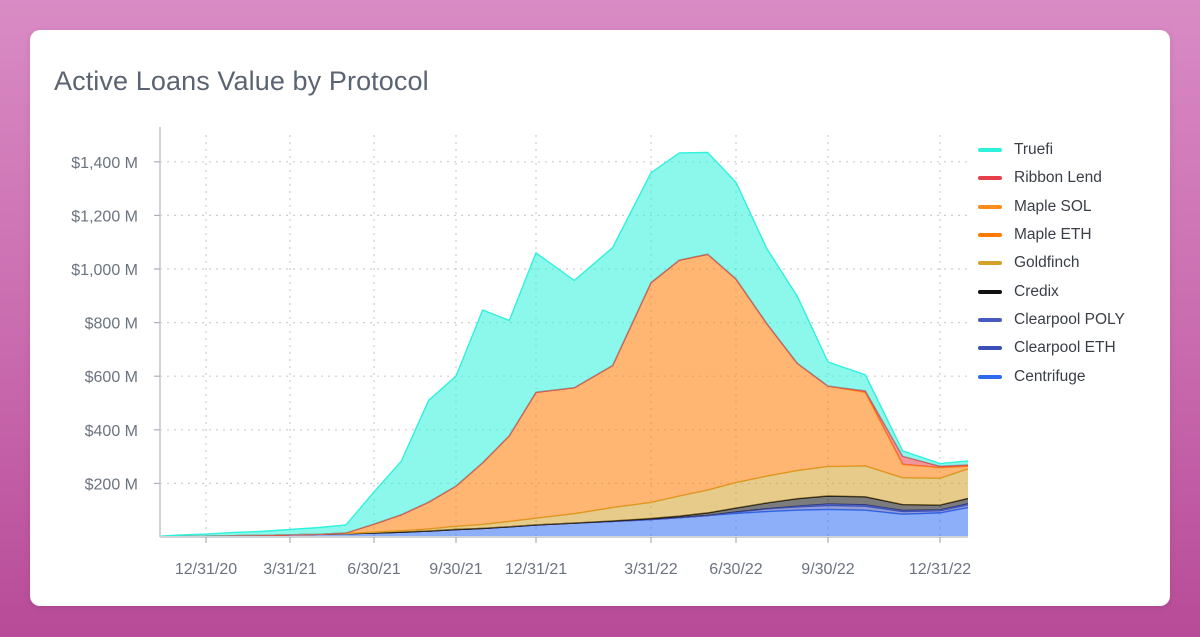  I want to click on legend-item-maple-eth: Maple ETH, so click(1051, 235).